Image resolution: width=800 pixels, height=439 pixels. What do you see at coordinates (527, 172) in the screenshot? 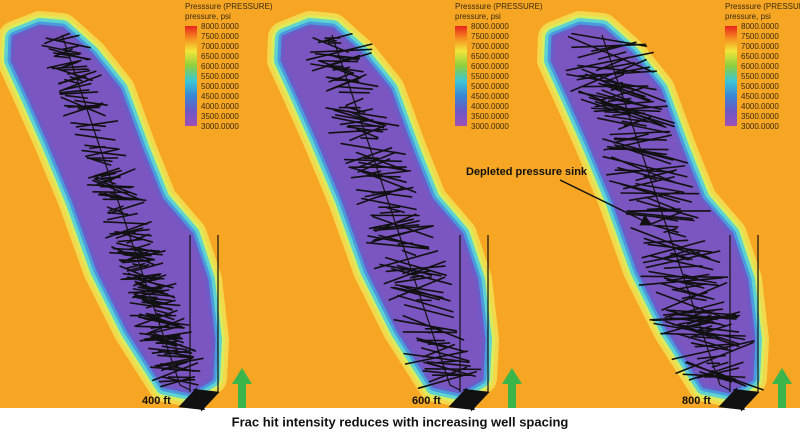
I see `annotation: Depleted pressure sink` at bounding box center [527, 172].